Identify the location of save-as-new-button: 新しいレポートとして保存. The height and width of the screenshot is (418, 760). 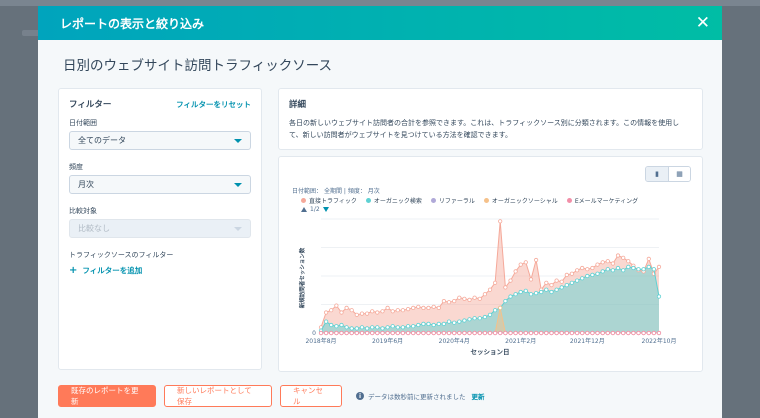
(218, 396).